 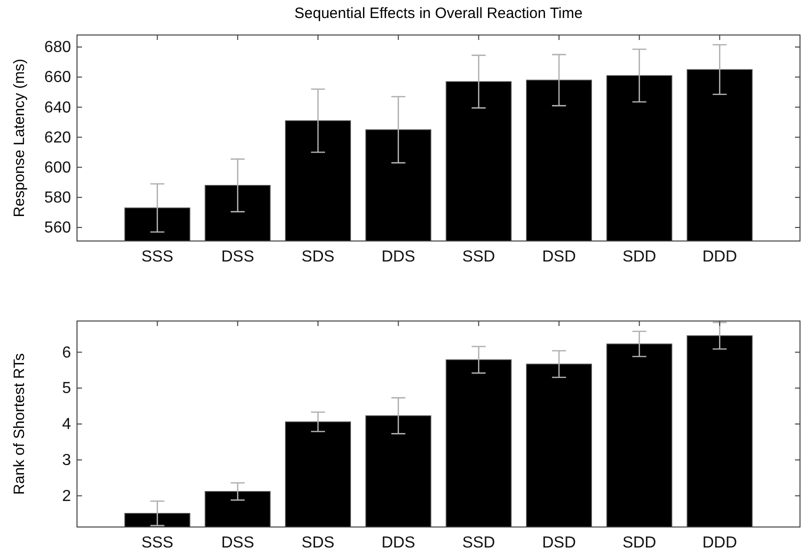 What do you see at coordinates (67, 389) in the screenshot?
I see `y-tick-label: 5` at bounding box center [67, 389].